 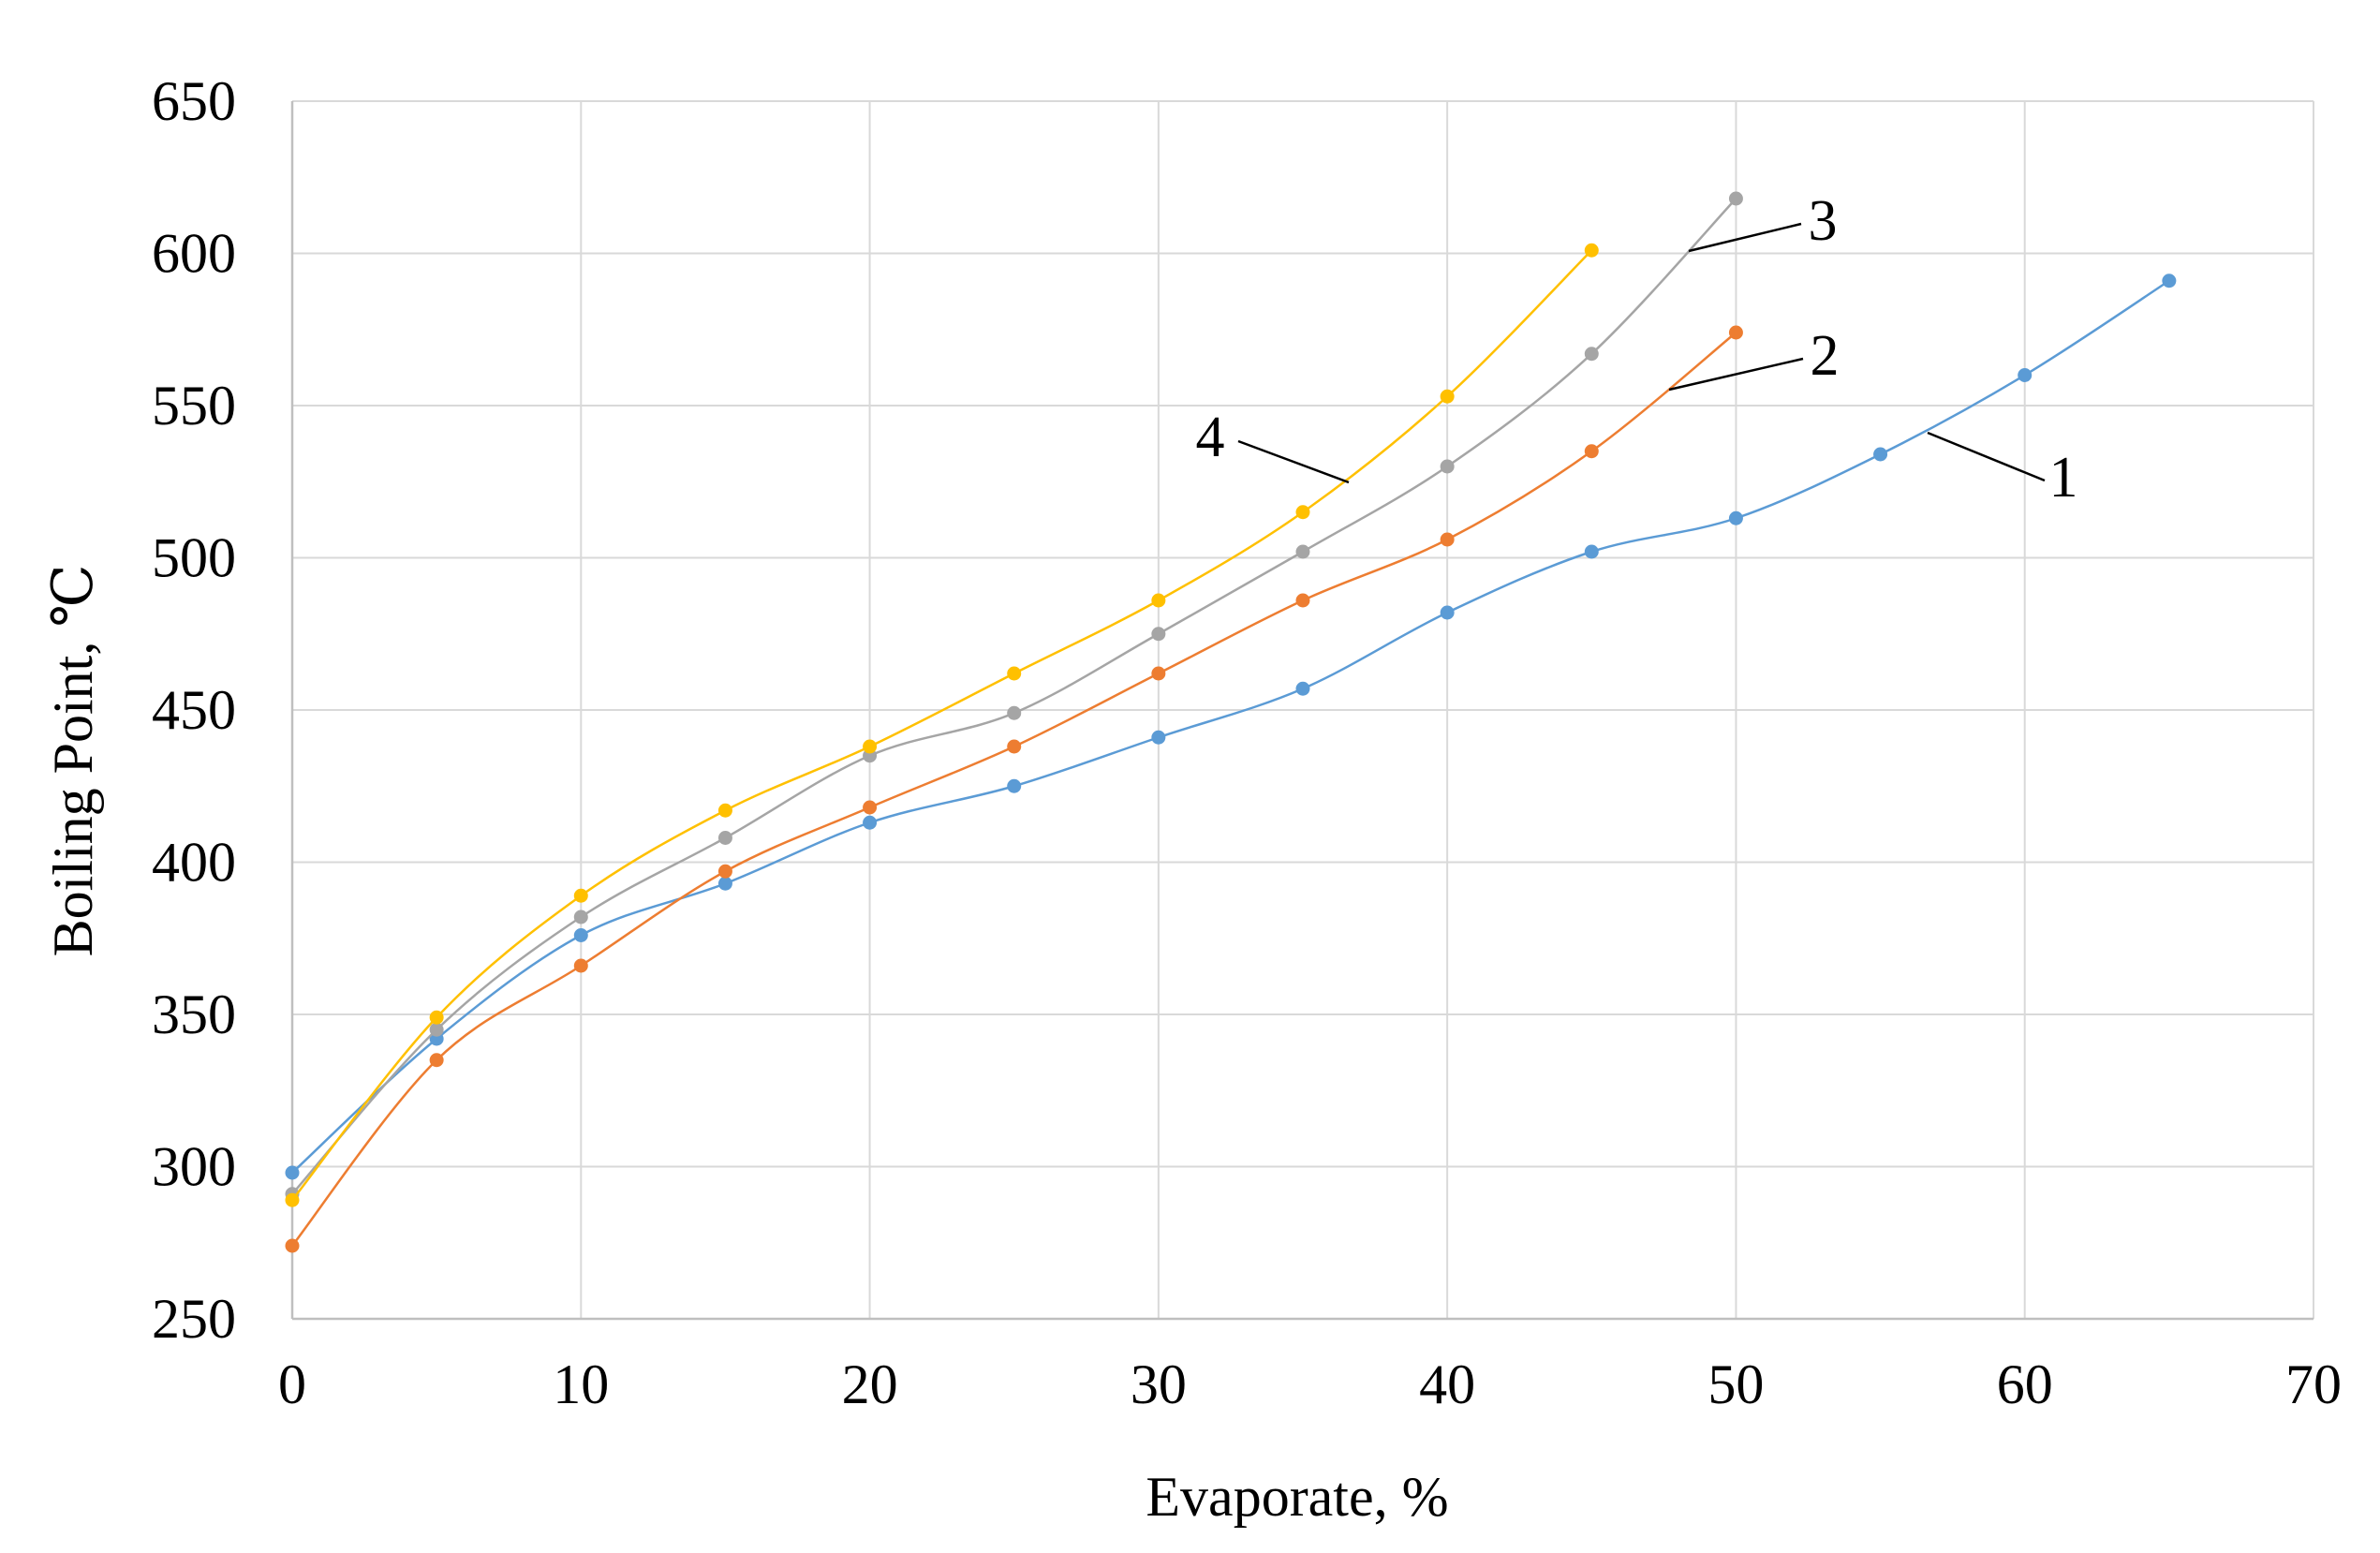 I want to click on y-tick-label: 550, so click(x=194, y=406).